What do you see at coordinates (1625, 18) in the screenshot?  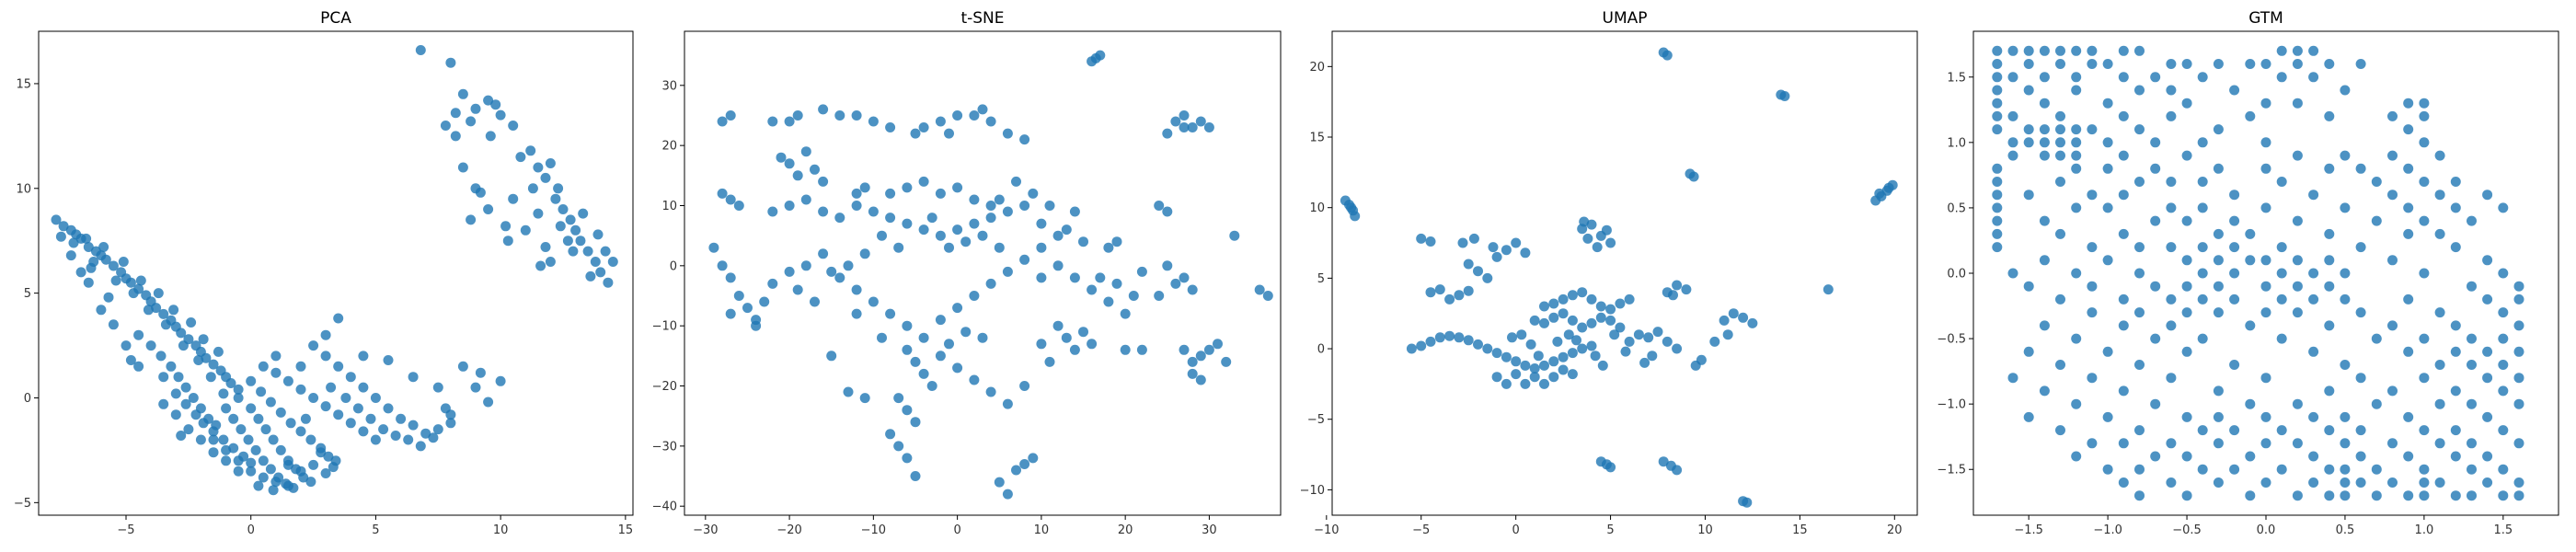 I see `chart-title: UMAP` at bounding box center [1625, 18].